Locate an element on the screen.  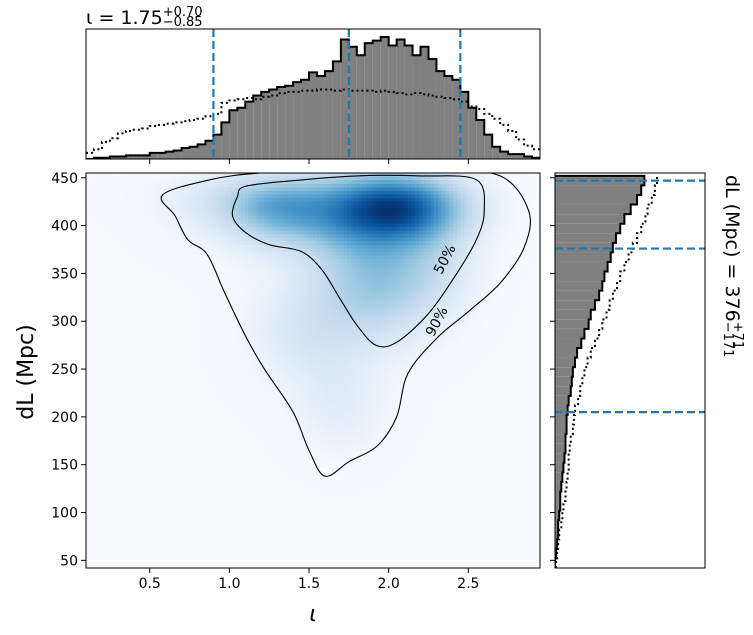
top-title-subscript: −0.85 is located at coordinates (183, 22).